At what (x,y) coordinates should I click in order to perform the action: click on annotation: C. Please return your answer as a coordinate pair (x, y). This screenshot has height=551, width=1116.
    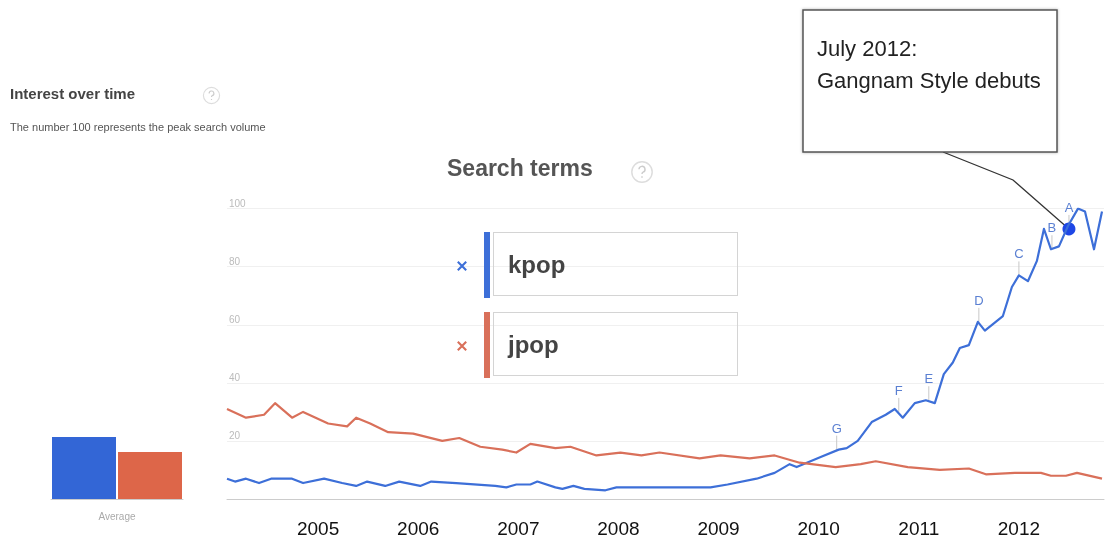
    Looking at the image, I should click on (1019, 254).